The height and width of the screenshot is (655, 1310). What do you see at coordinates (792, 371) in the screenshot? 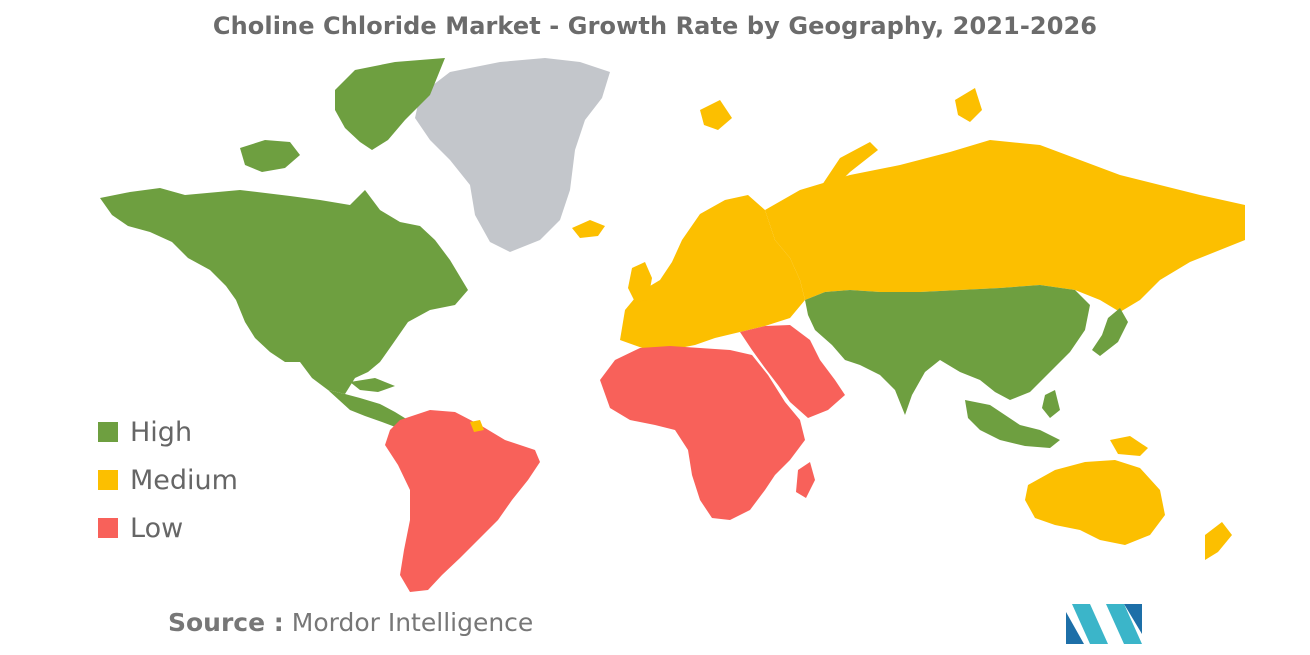
I see `region-middle-east` at bounding box center [792, 371].